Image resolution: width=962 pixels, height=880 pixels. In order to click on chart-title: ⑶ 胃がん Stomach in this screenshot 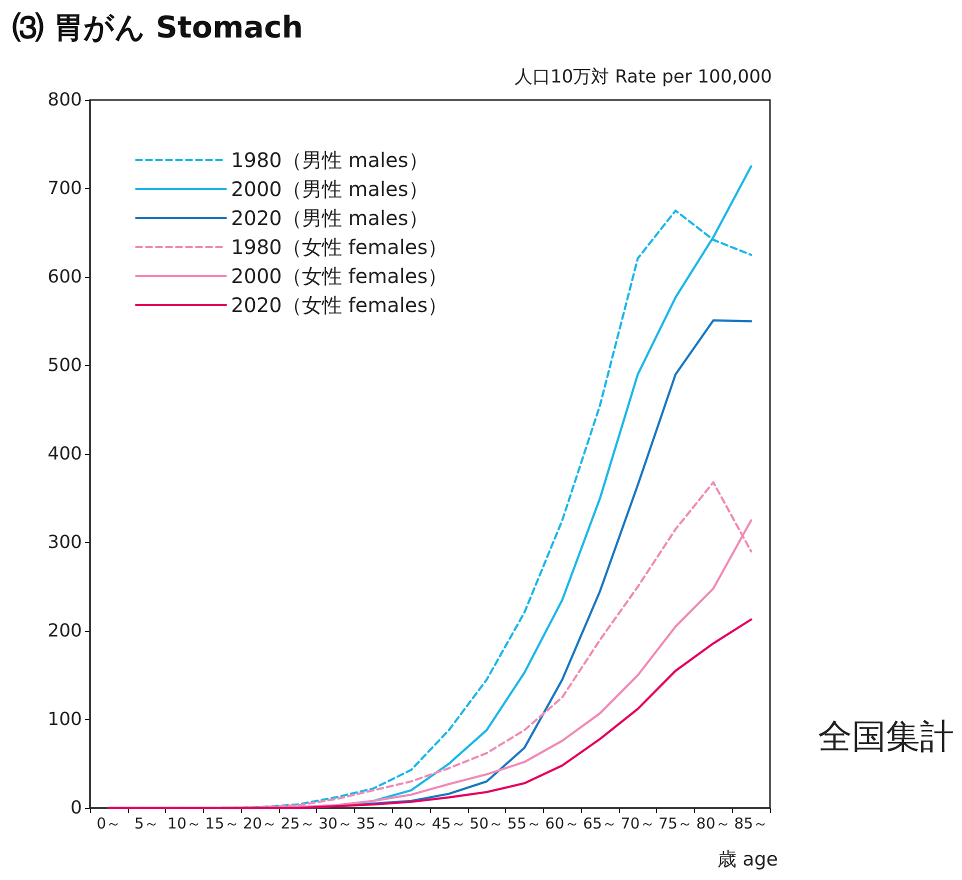, I will do `click(158, 28)`.